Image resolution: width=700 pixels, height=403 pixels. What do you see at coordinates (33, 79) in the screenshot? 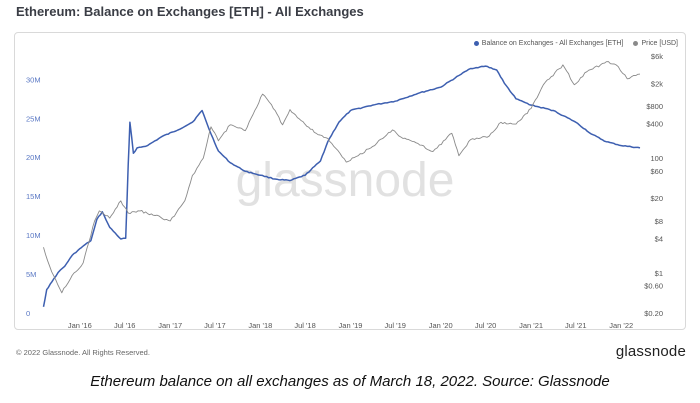
I see `left-tick-label: 30M` at bounding box center [33, 79].